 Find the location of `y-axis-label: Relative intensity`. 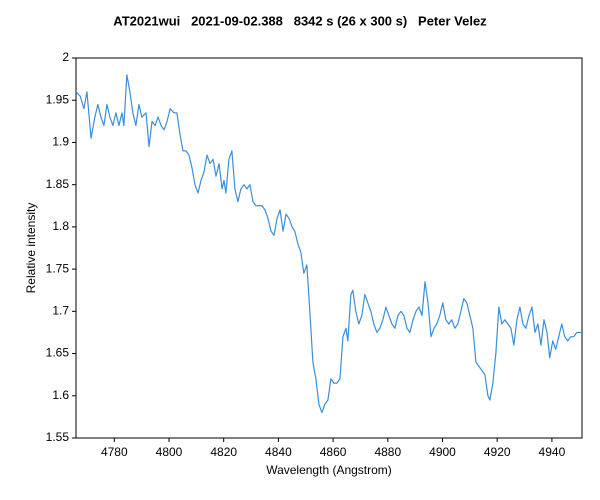

y-axis-label: Relative intensity is located at coordinates (31, 248).